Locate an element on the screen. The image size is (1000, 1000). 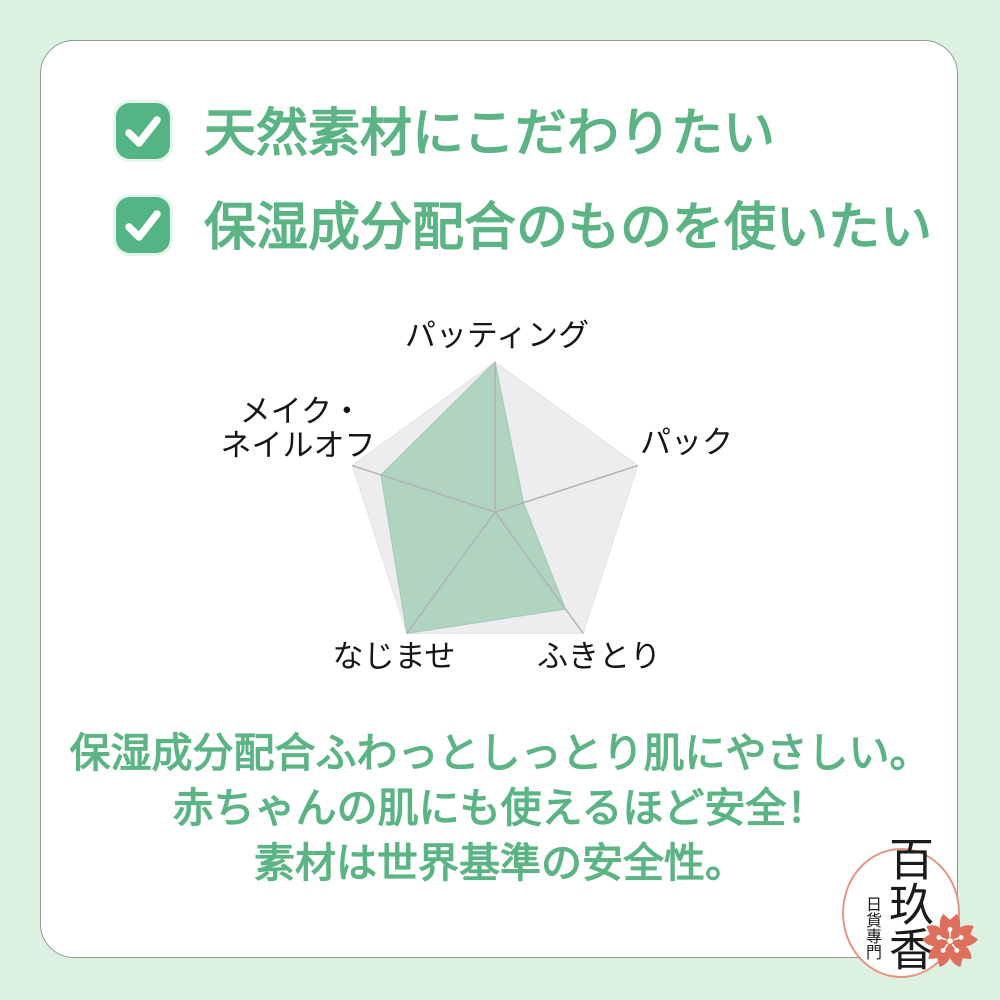
checkbox-moisturizing is located at coordinates (143, 225).